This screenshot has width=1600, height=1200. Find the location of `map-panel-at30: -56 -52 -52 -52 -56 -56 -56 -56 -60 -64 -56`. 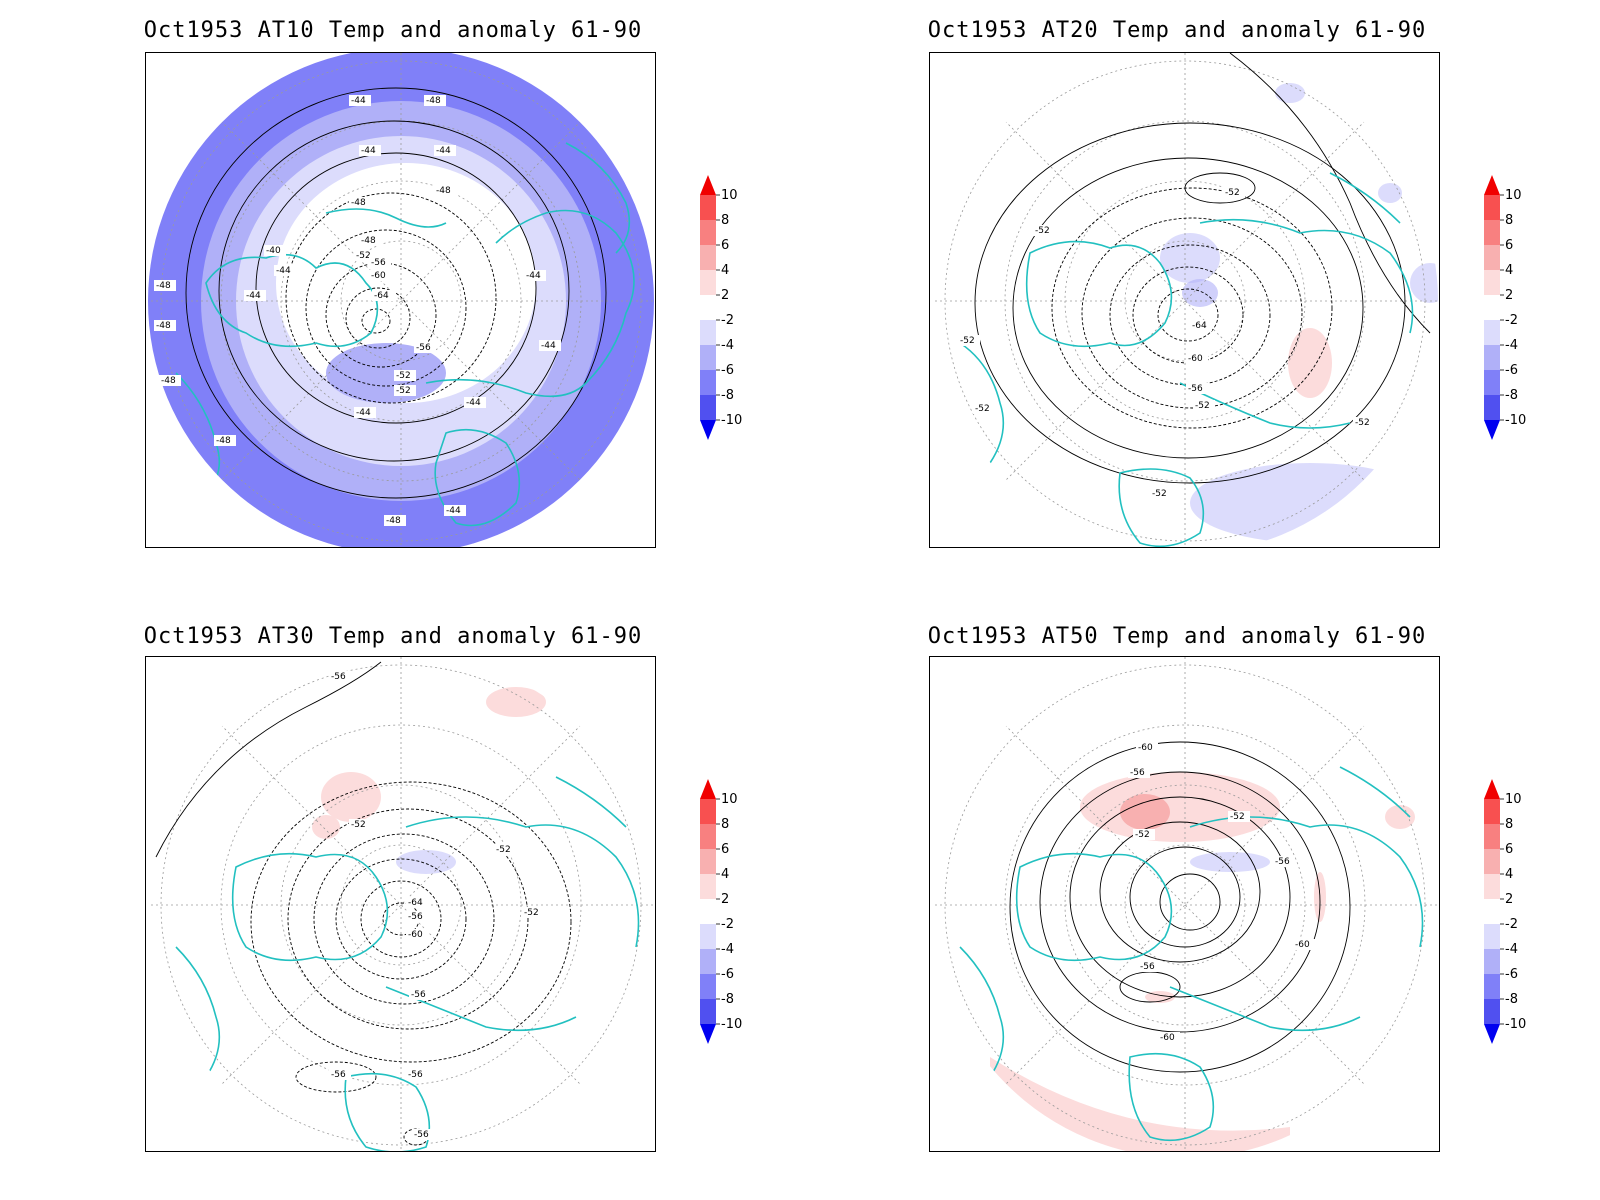

map-panel-at30: -56 -52 -52 -52 -56 -56 -56 -56 -60 -64 -56 is located at coordinates (400, 904).